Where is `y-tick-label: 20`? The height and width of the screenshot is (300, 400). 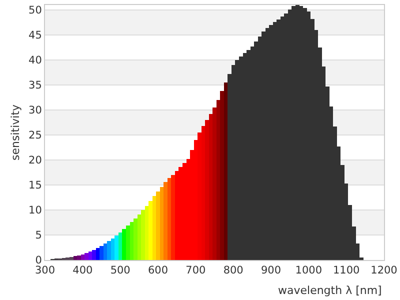
y-tick-label: 20 is located at coordinates (35, 160).